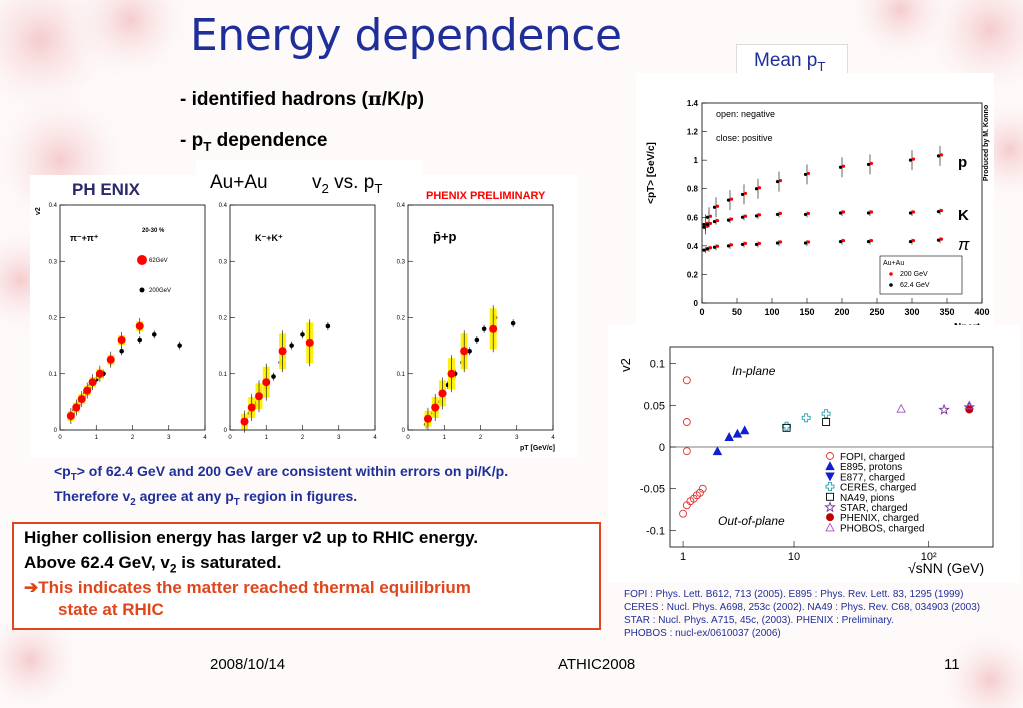 This screenshot has height=708, width=1023. I want to click on x-tick-label: 300, so click(911, 312).